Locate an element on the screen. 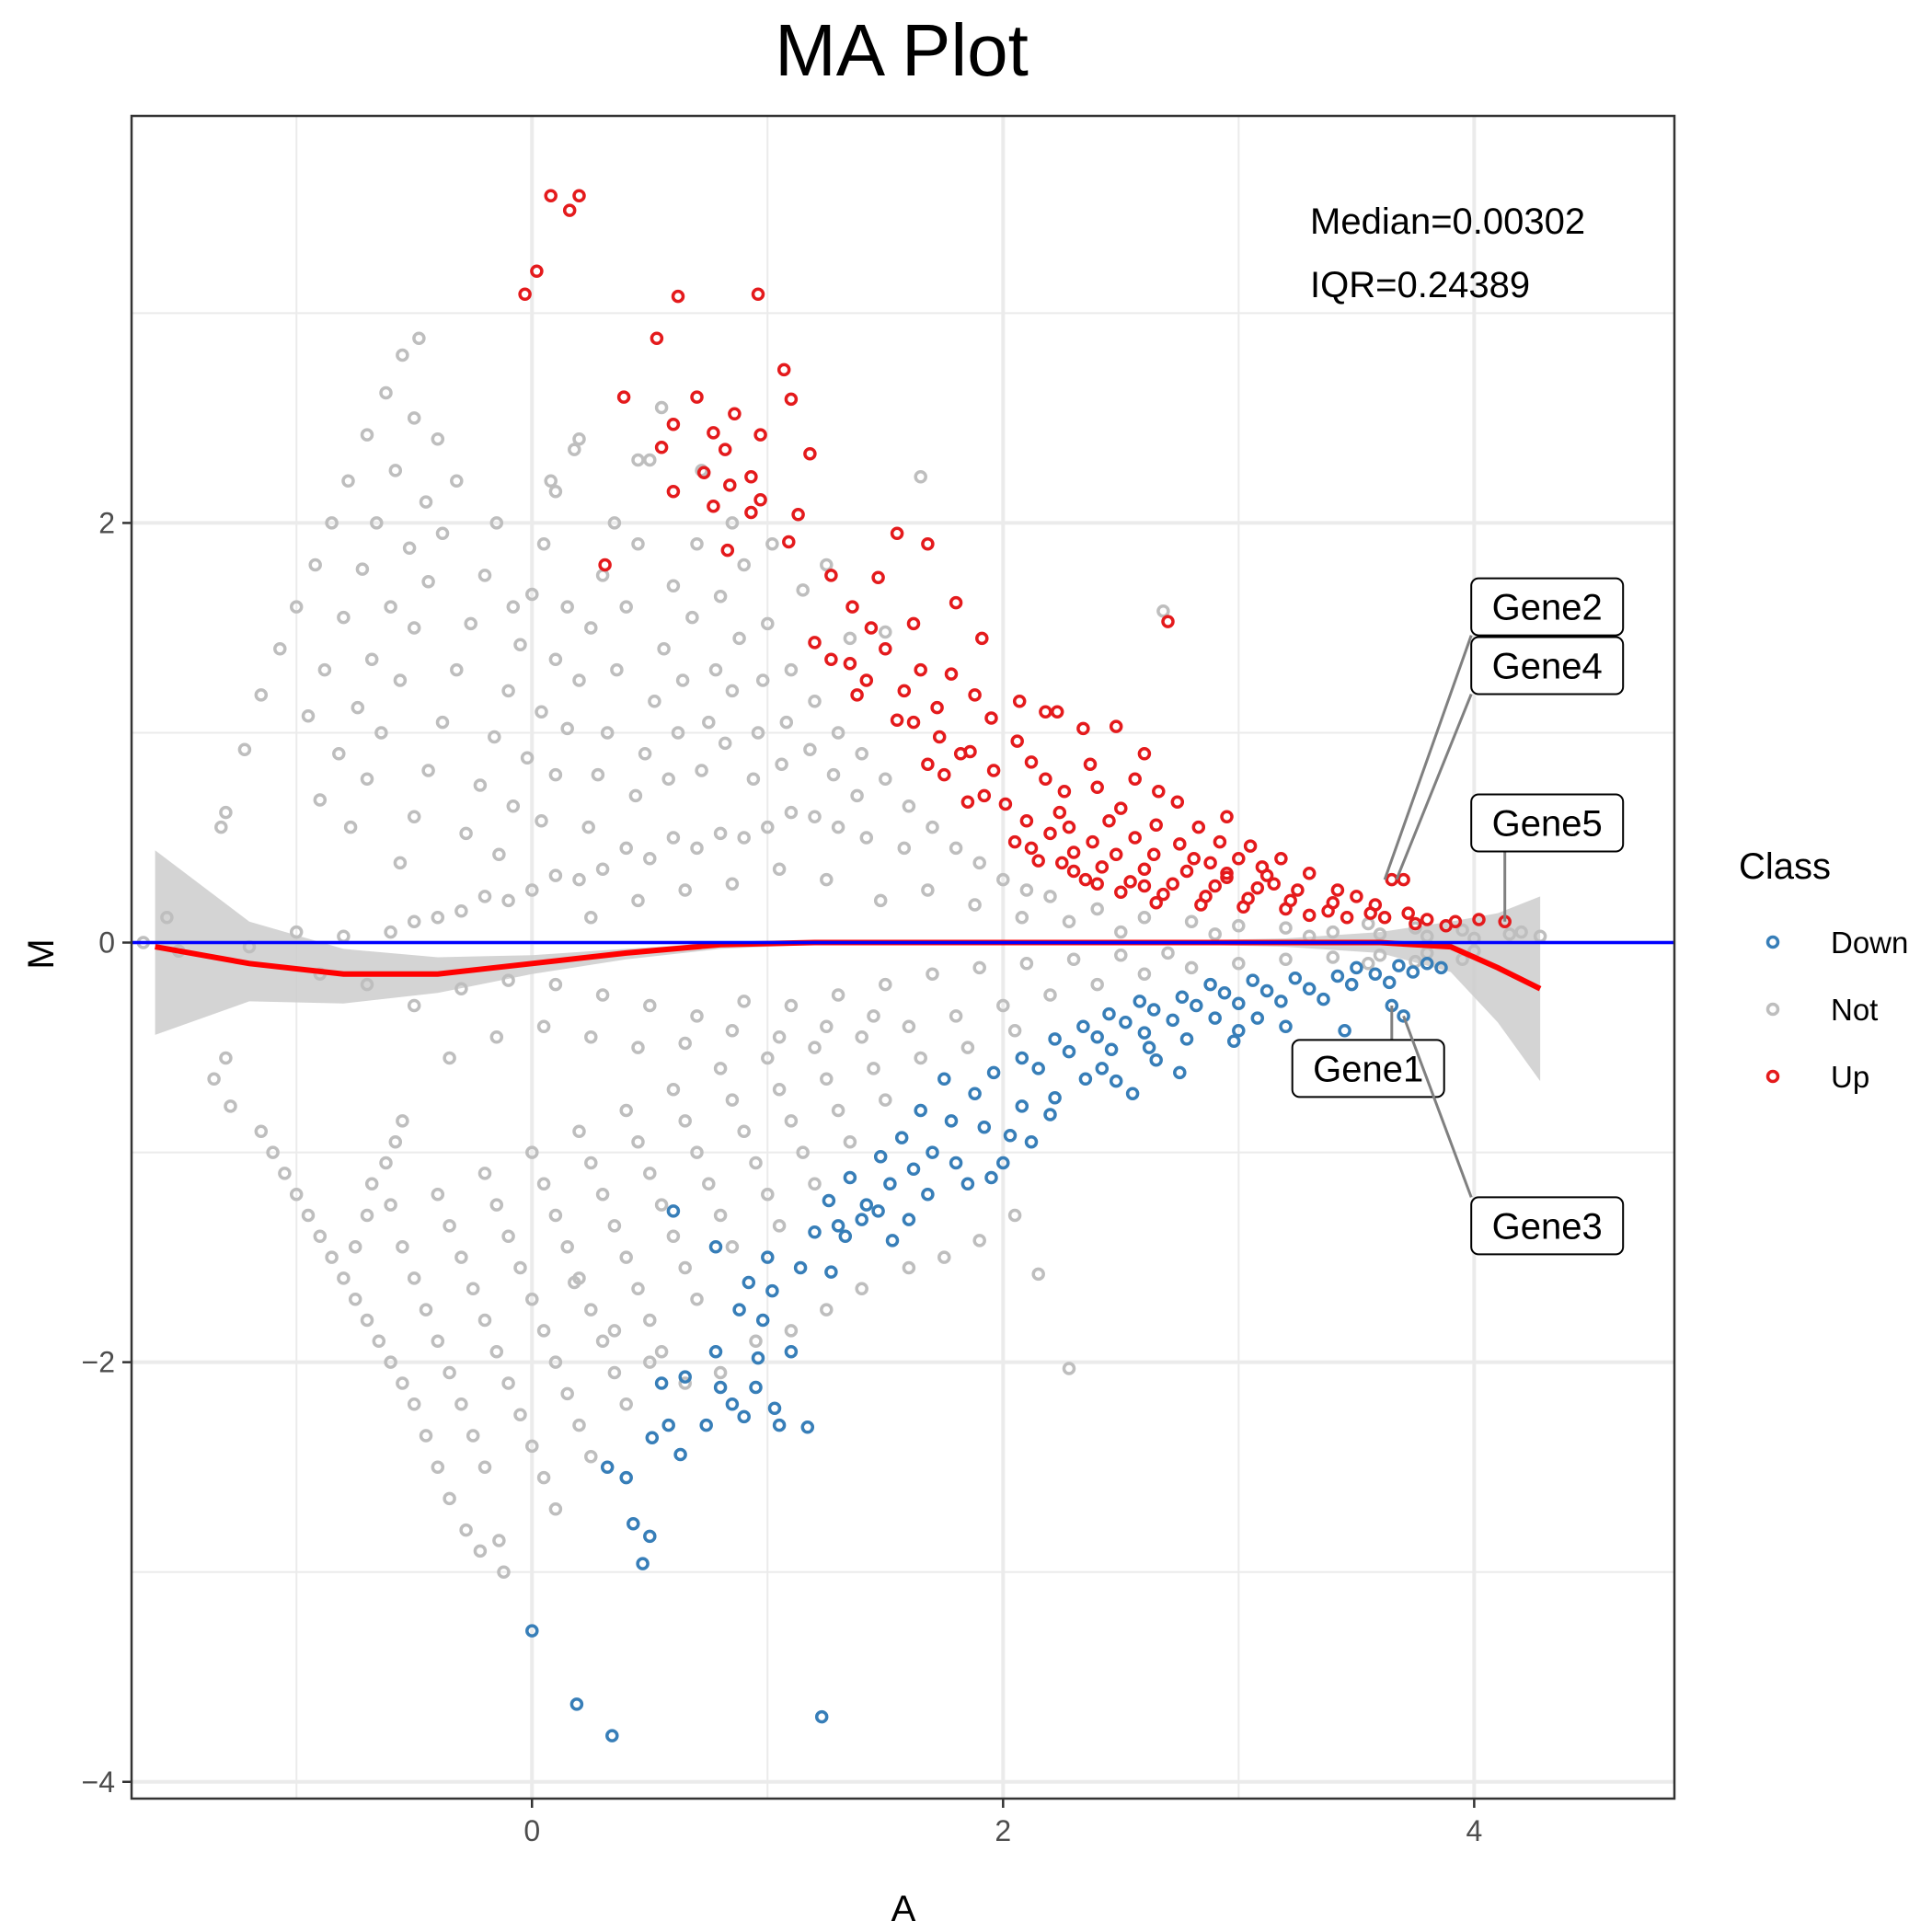  y-tick-label: 2 is located at coordinates (106, 522).